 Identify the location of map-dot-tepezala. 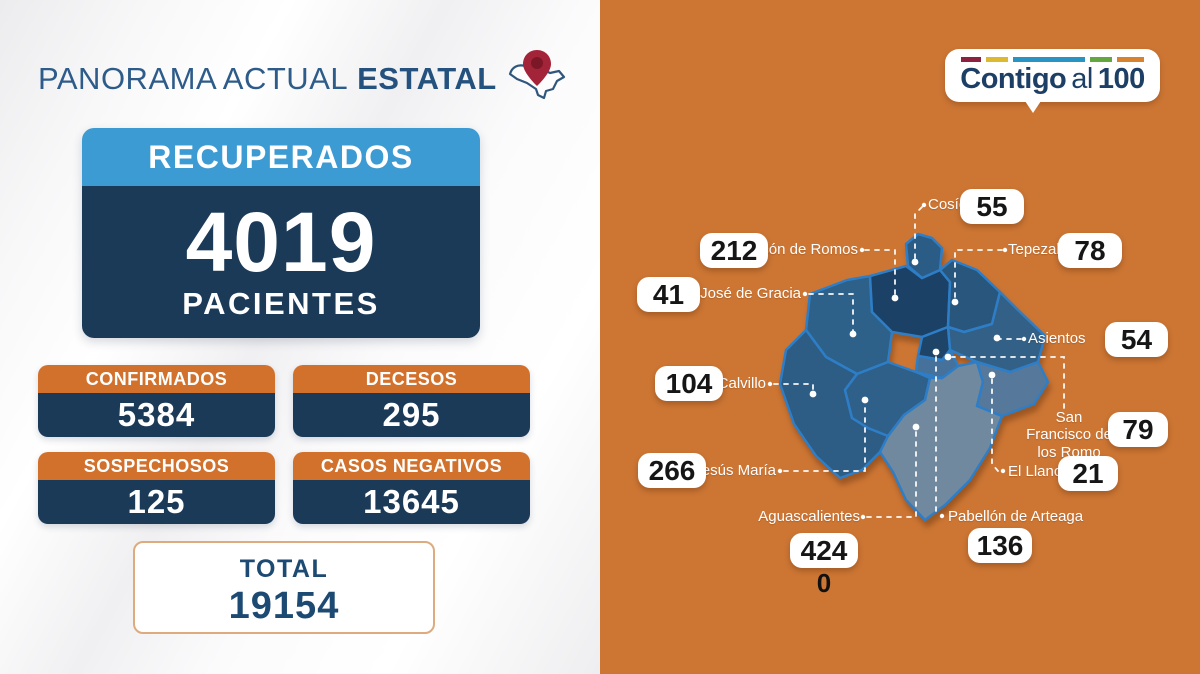
(955, 302).